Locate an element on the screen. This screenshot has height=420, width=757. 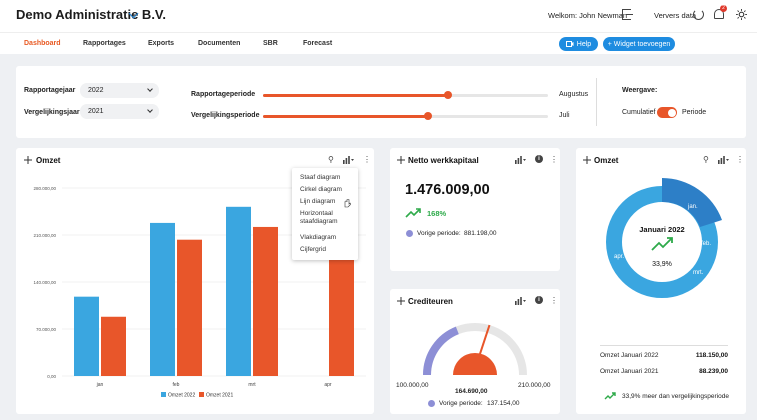
view-period-label: Periode is located at coordinates (694, 112).